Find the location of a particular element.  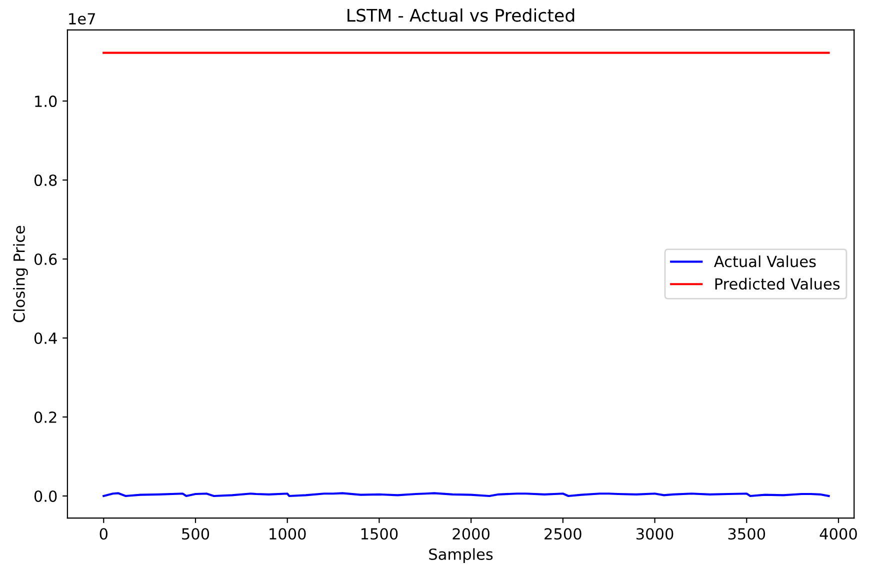

x-axis-title: Samples is located at coordinates (461, 555).